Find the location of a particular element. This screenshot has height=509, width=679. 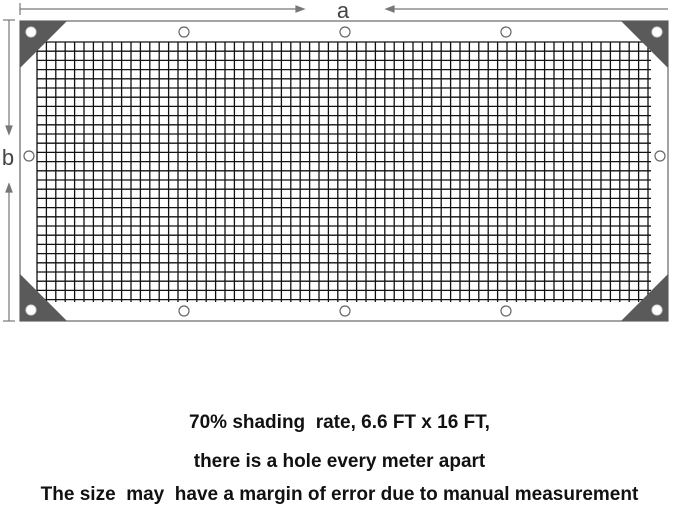

caption-shading: 70% shading rate, 6.6 FT x 16 FT, is located at coordinates (339, 422).